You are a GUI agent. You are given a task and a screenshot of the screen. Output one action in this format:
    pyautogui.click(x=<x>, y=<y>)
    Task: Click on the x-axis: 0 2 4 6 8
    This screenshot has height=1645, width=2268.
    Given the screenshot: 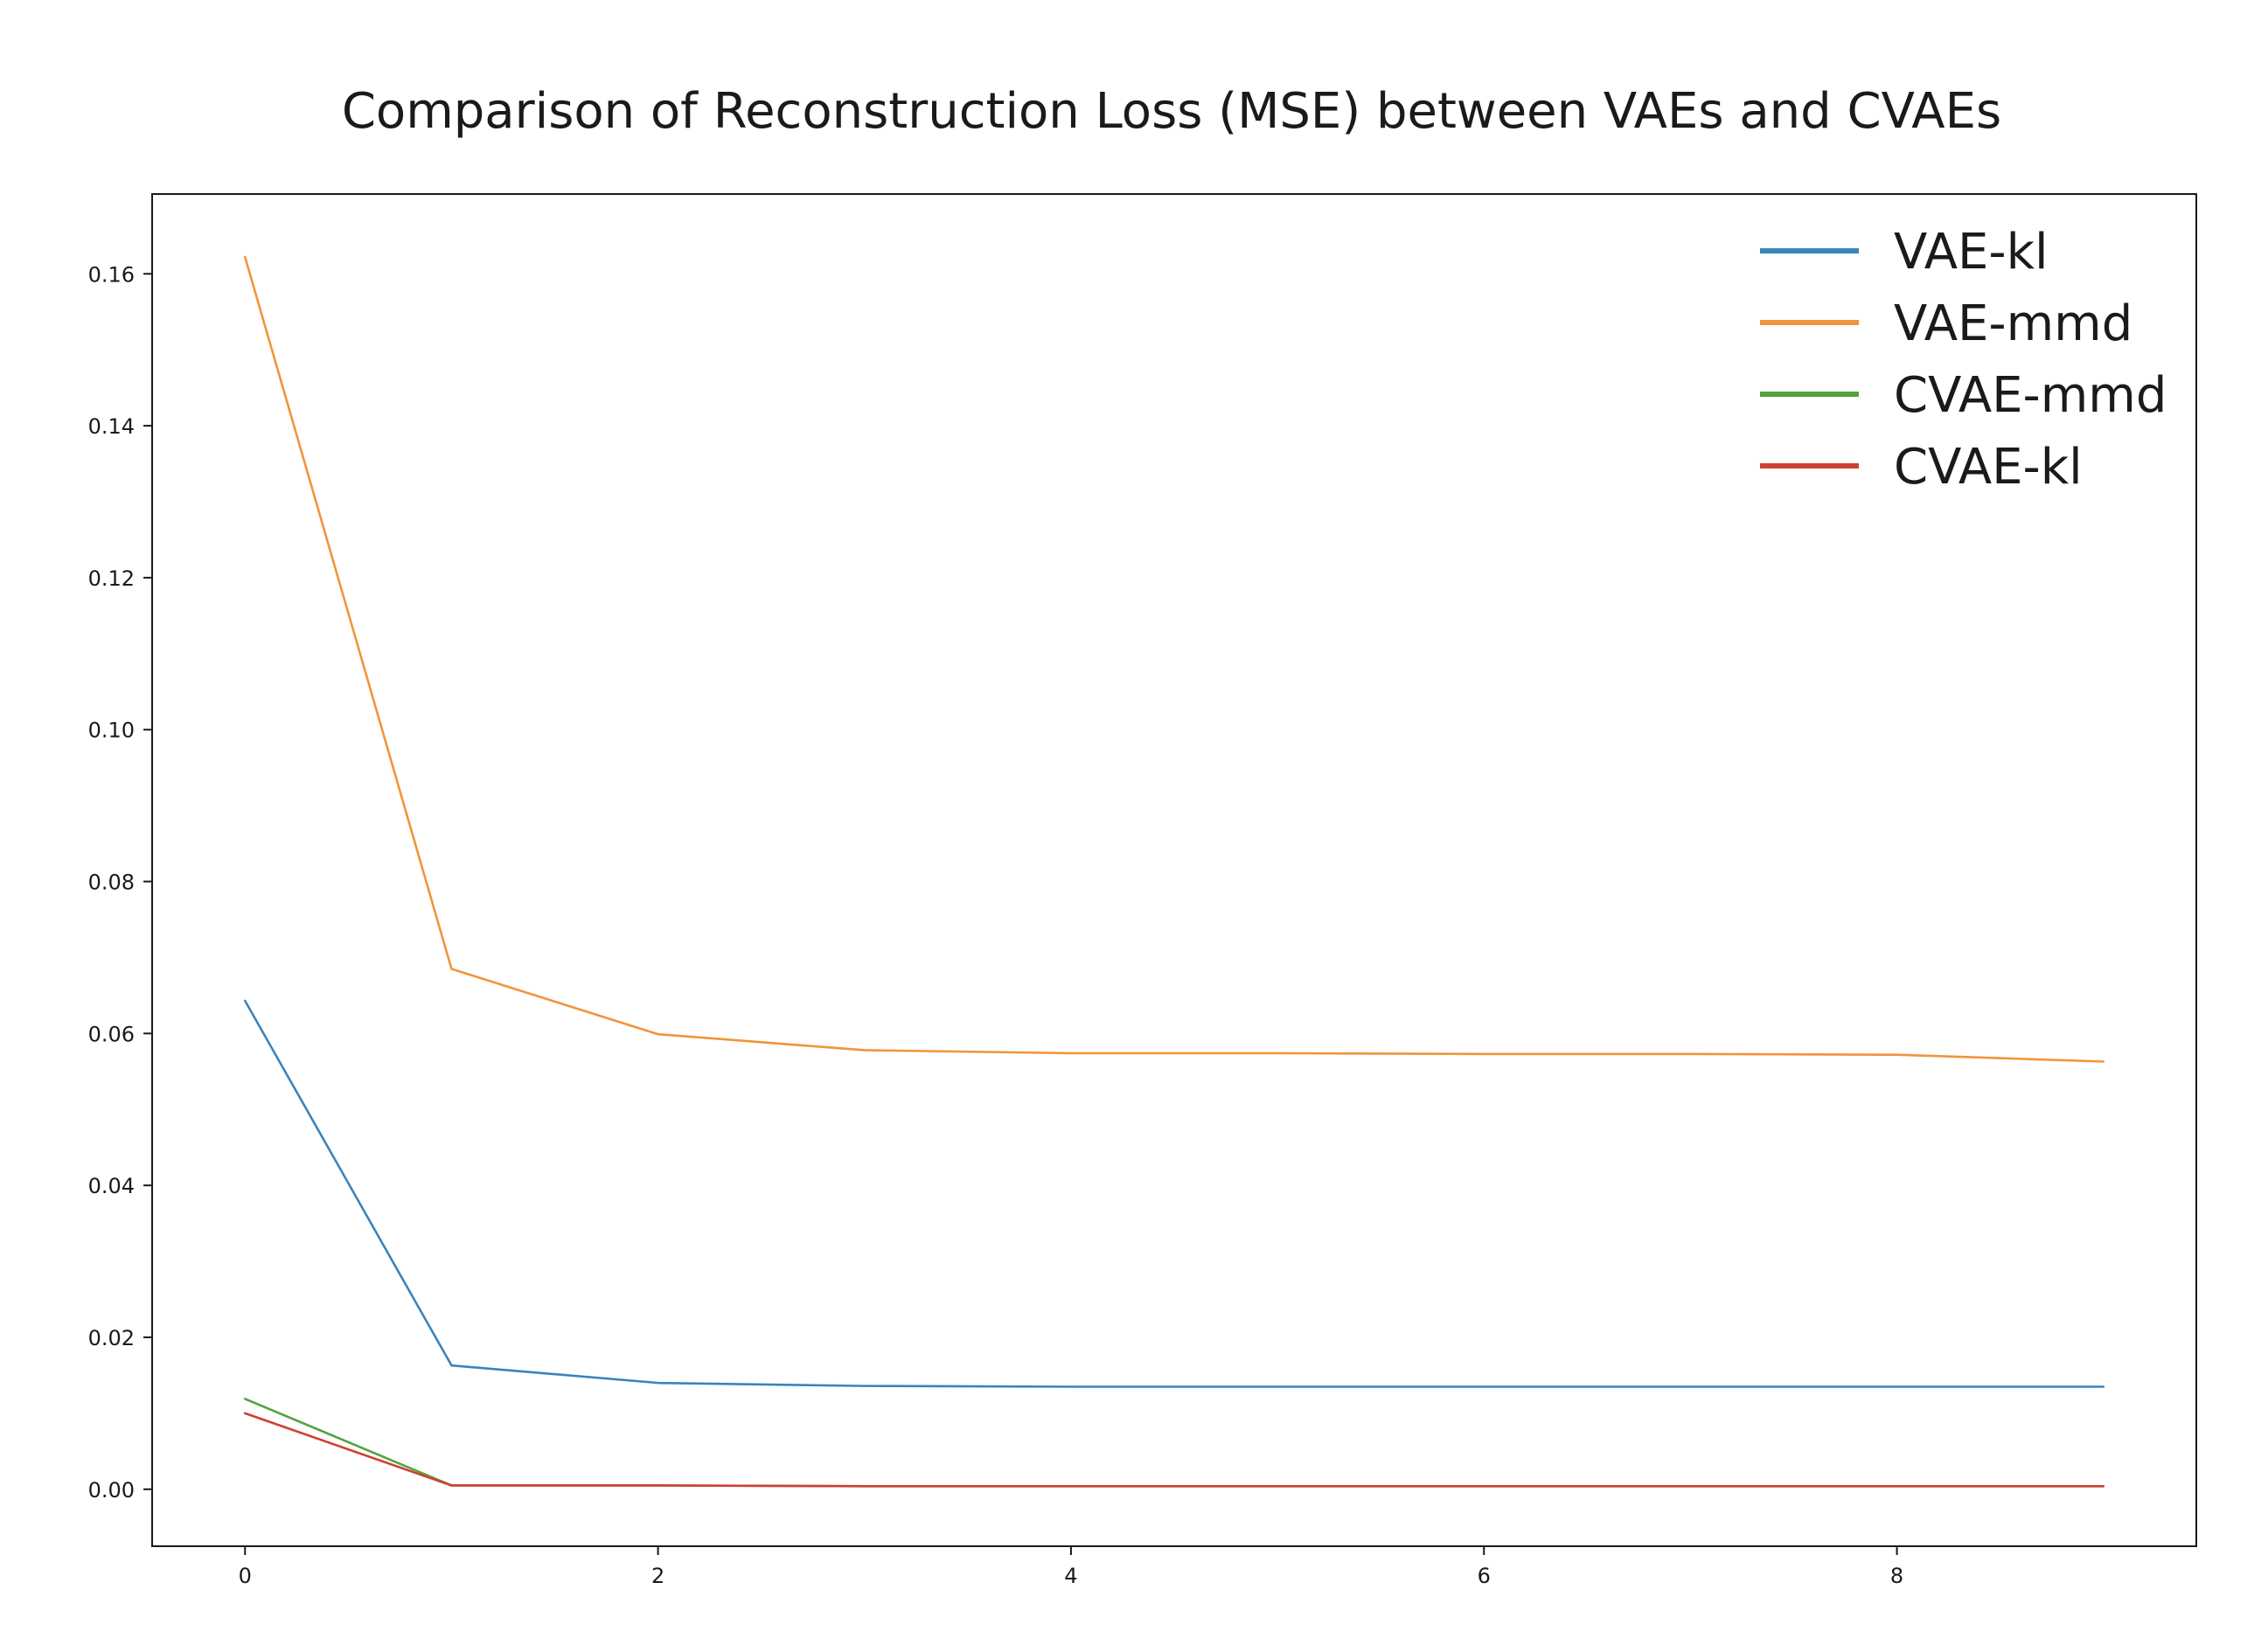 What is the action you would take?
    pyautogui.click(x=1071, y=1567)
    